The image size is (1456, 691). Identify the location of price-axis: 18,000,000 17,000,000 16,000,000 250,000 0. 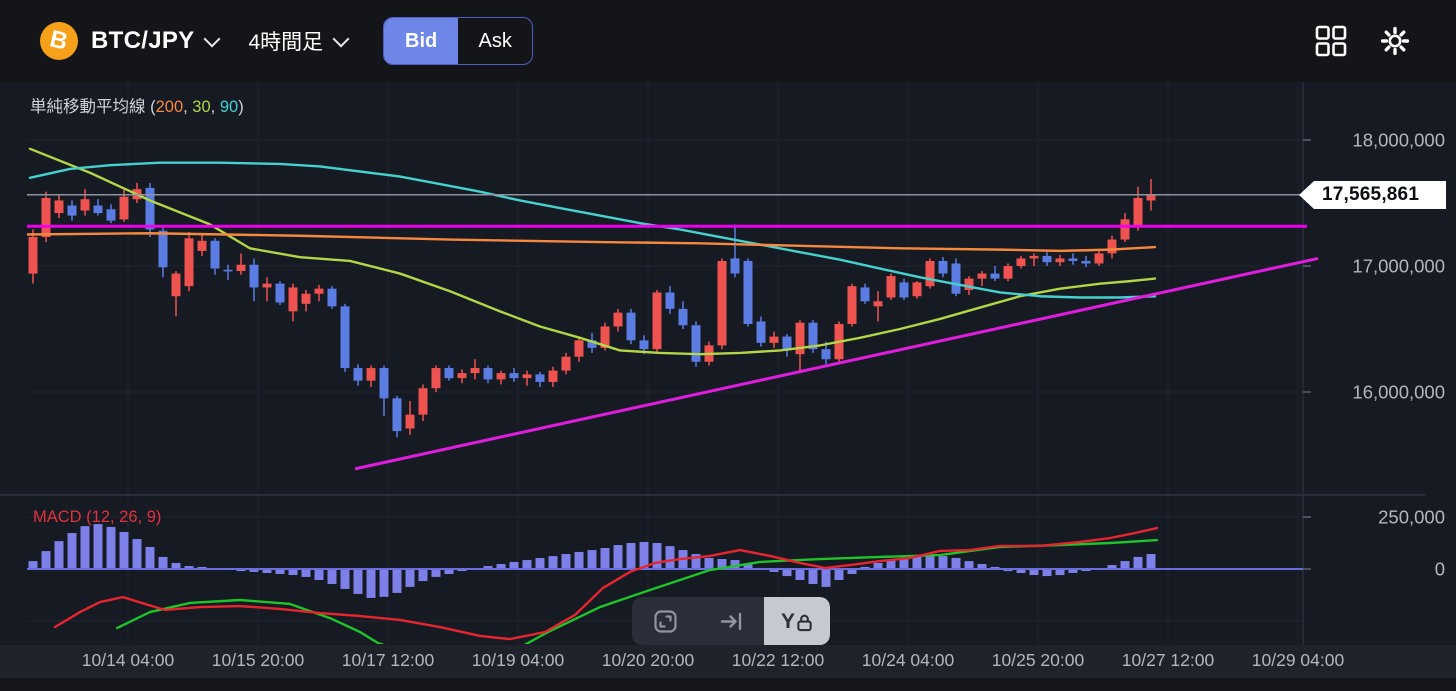
(1379, 363).